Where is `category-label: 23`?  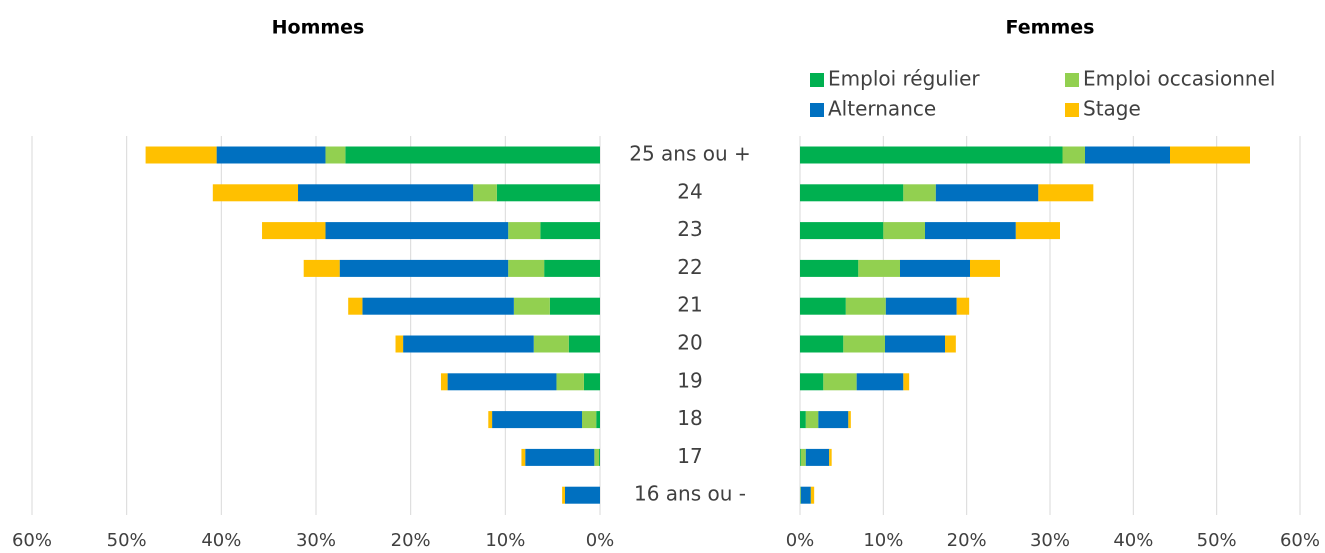
category-label: 23 is located at coordinates (689, 229).